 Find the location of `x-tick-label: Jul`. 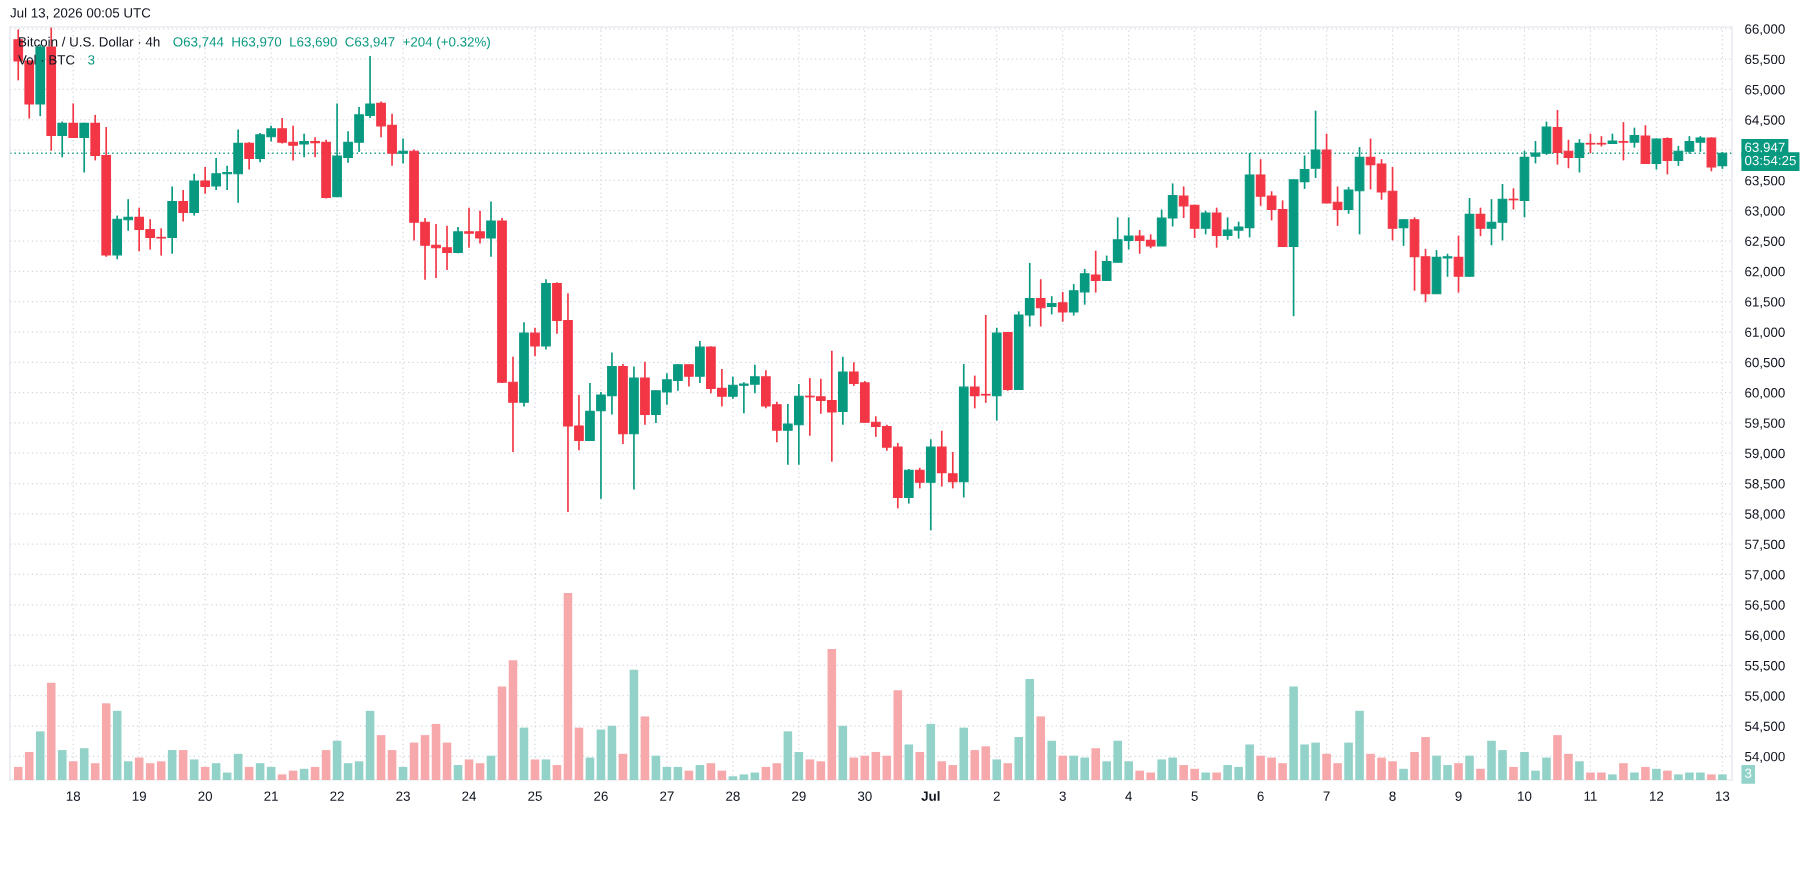

x-tick-label: Jul is located at coordinates (930, 796).